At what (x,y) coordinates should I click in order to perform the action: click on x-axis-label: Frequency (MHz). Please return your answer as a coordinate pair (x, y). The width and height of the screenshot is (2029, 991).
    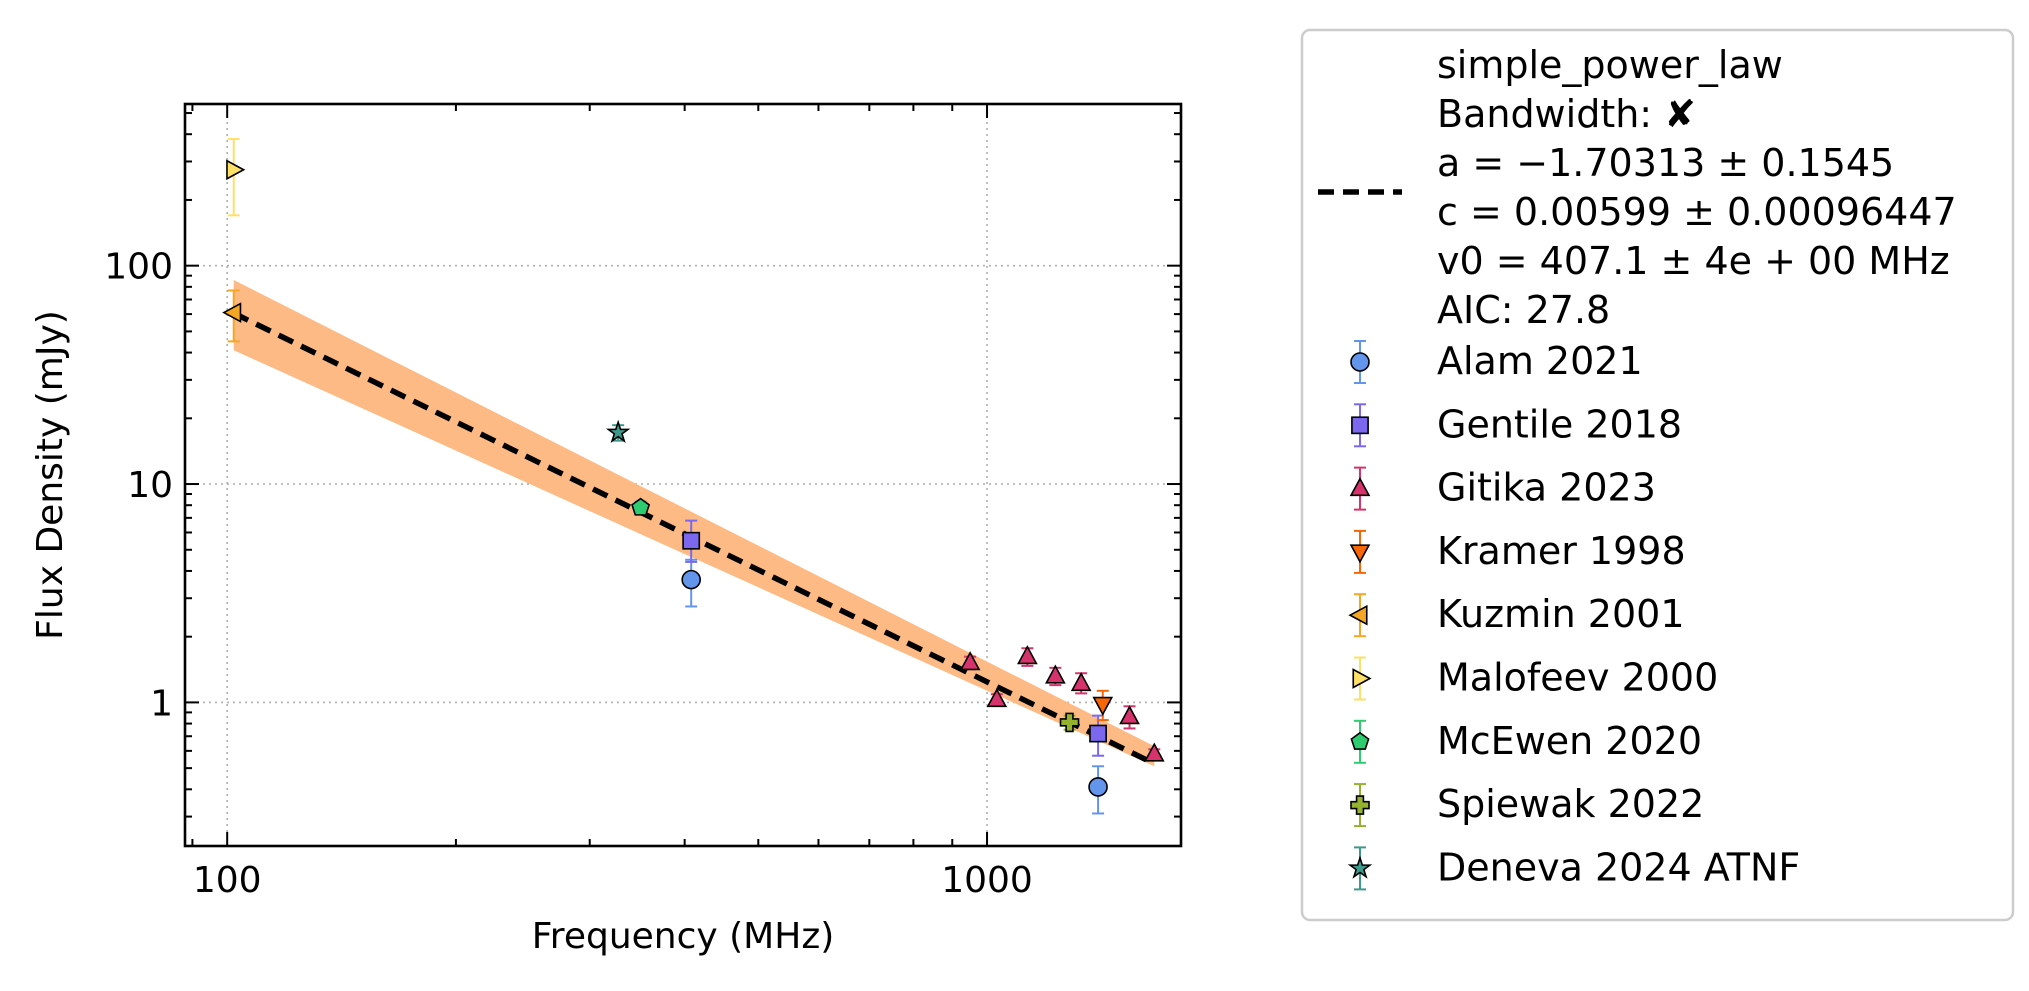
    Looking at the image, I should click on (683, 936).